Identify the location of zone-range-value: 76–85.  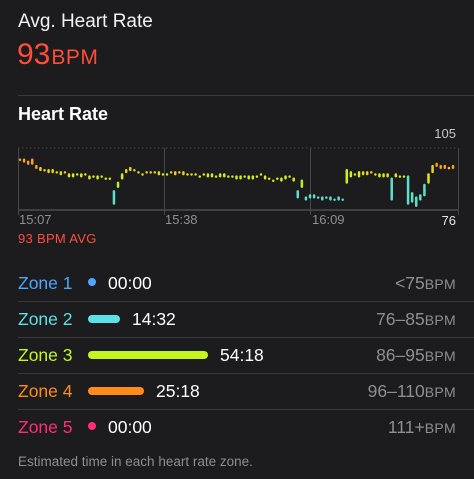
(400, 319).